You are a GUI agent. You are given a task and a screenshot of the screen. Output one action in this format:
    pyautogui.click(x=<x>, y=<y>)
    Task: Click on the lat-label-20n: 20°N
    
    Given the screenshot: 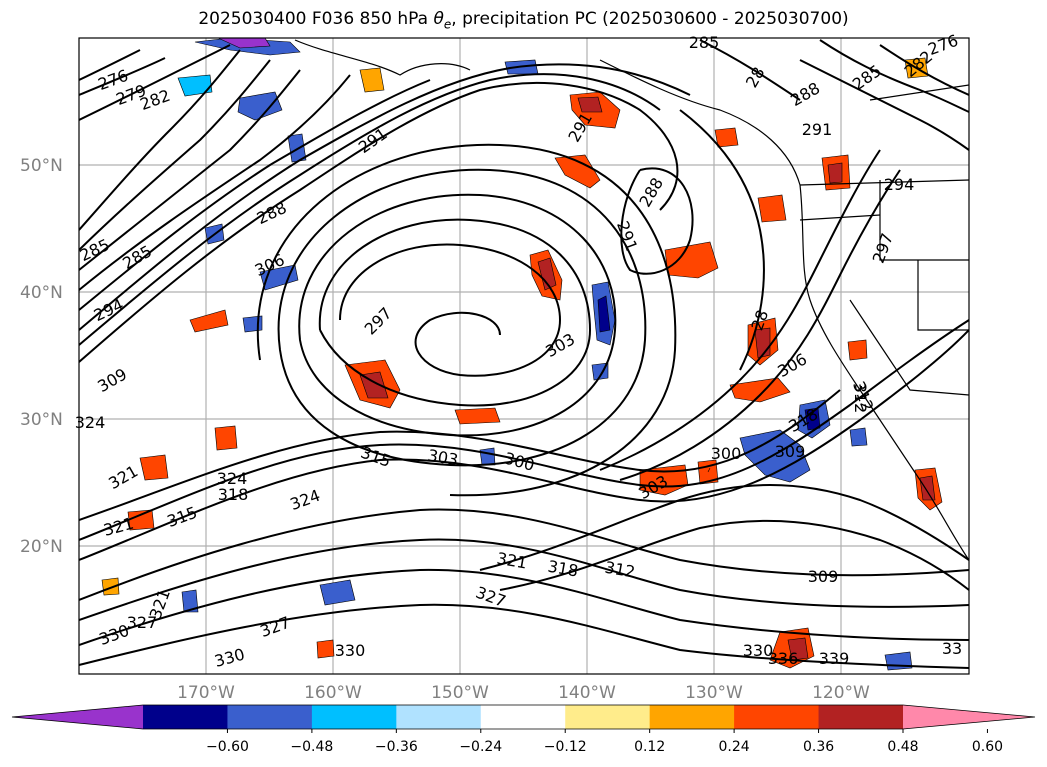 What is the action you would take?
    pyautogui.click(x=41, y=547)
    